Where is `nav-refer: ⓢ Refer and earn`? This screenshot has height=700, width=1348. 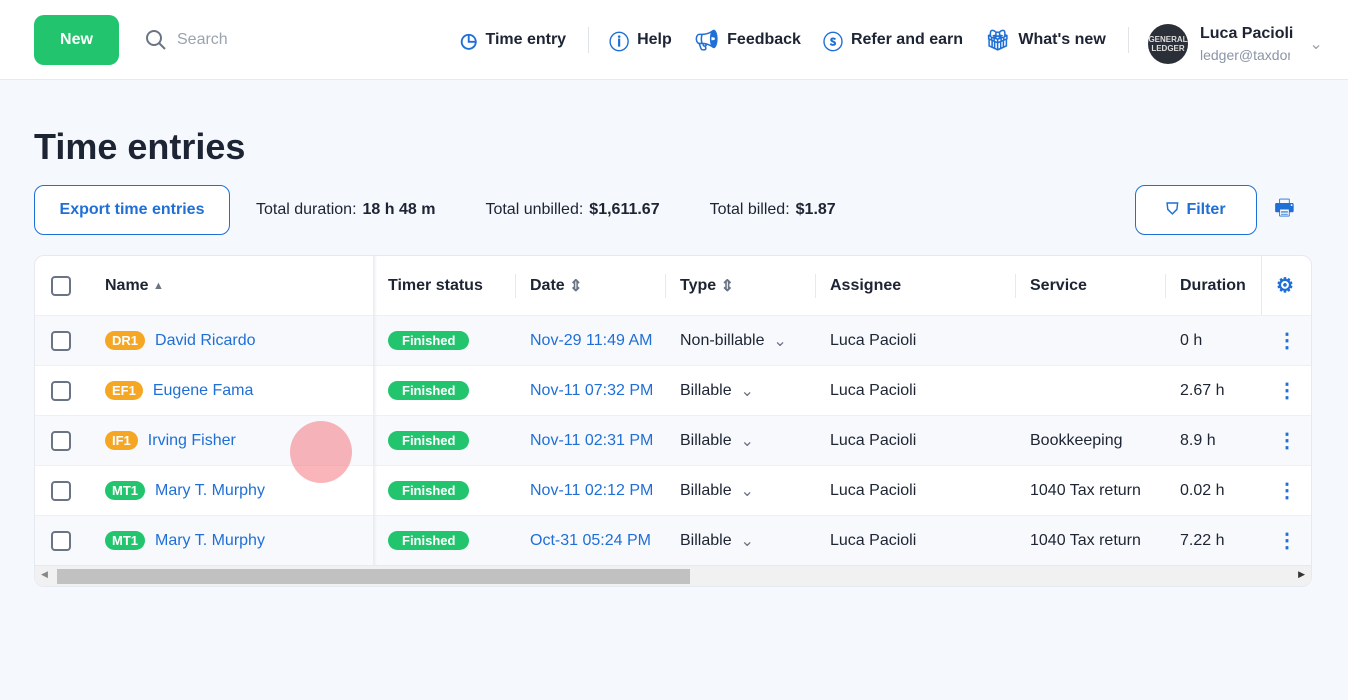
nav-refer: ⓢ Refer and earn is located at coordinates (893, 40).